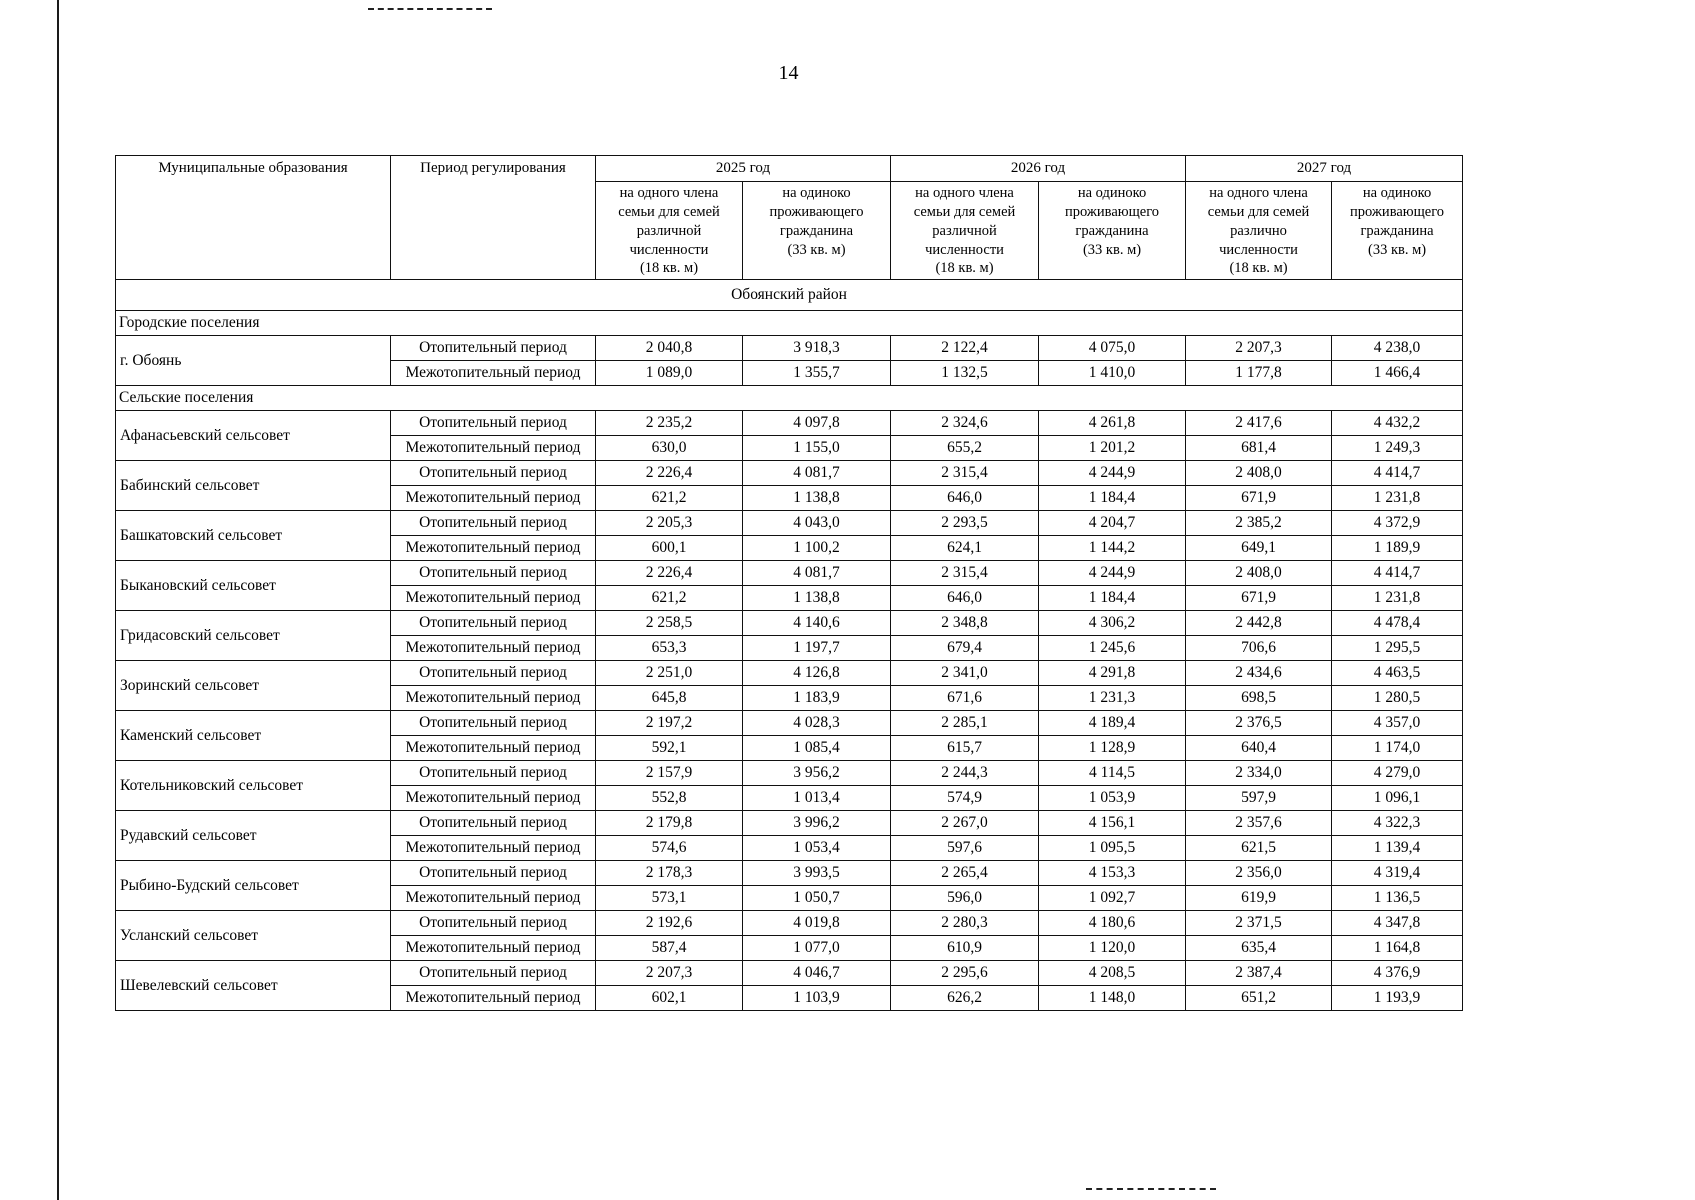  I want to click on tariff-value: 4 043,0, so click(816, 523).